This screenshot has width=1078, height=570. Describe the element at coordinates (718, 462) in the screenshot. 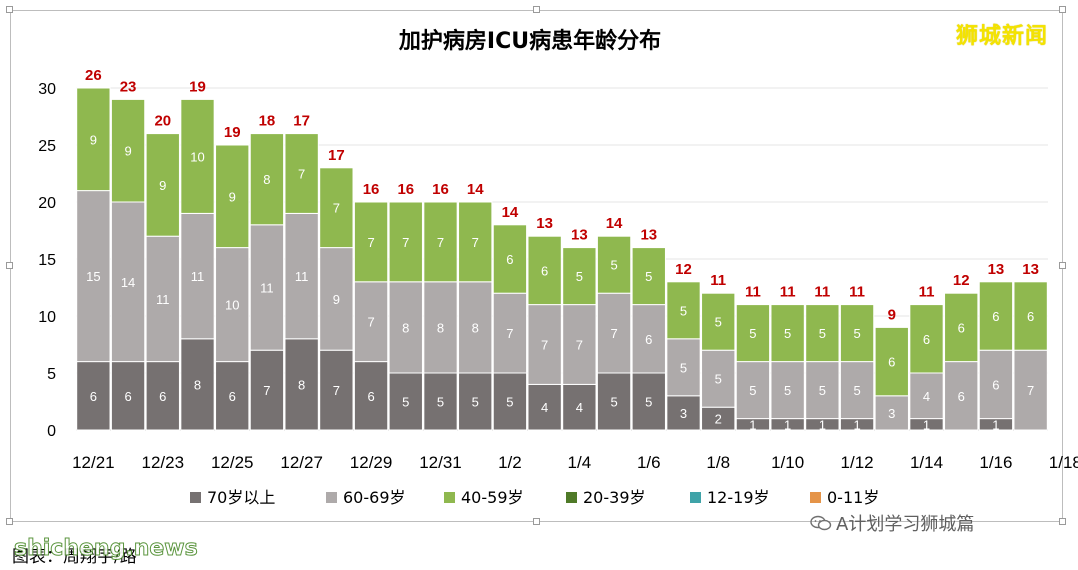

I see `x-tick-label: 1/8` at that location.